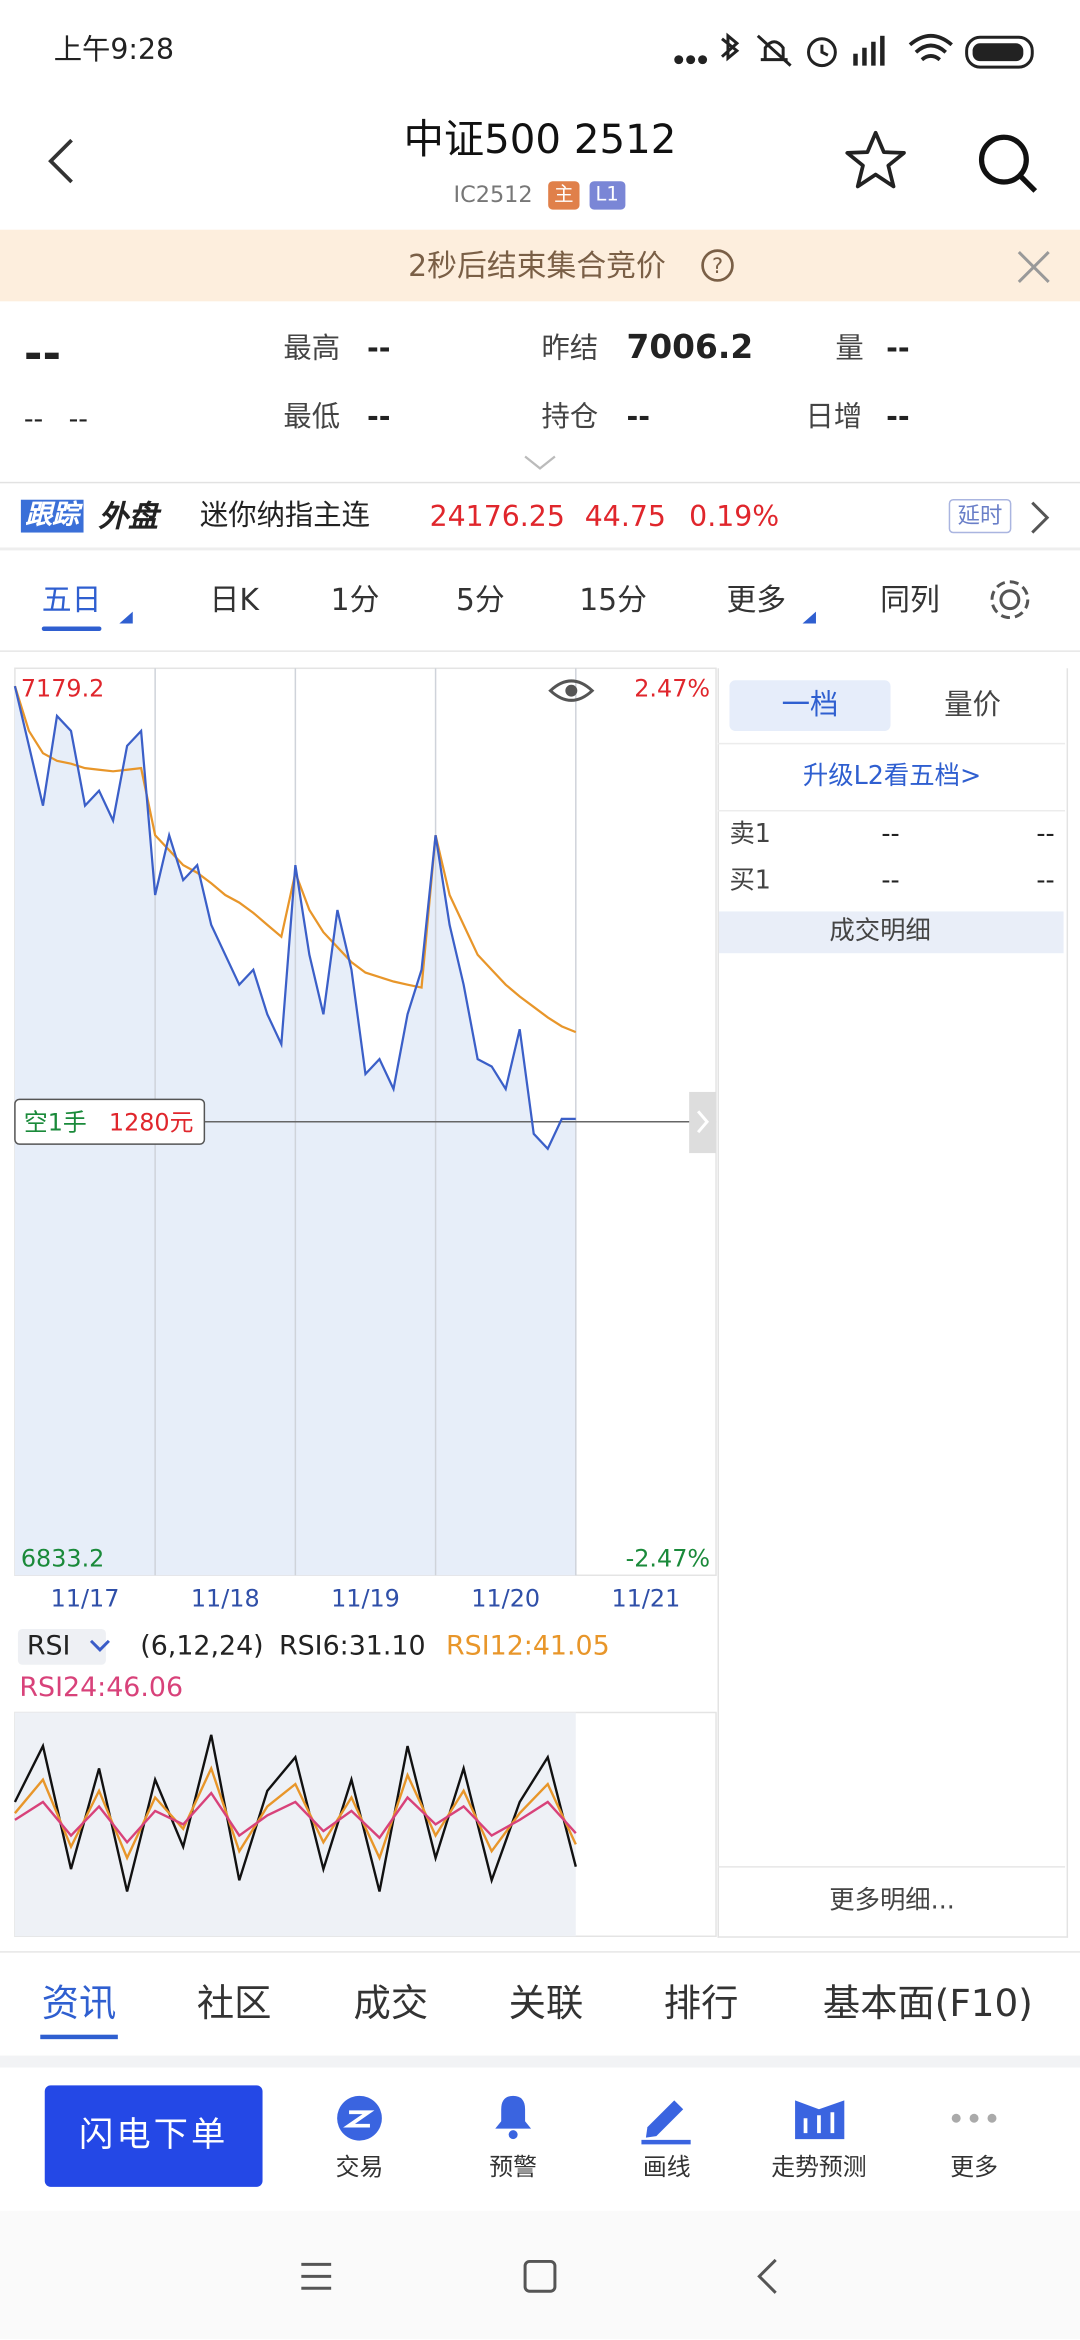 This screenshot has height=2340, width=1080. I want to click on bottom-tab: 成交, so click(391, 2003).